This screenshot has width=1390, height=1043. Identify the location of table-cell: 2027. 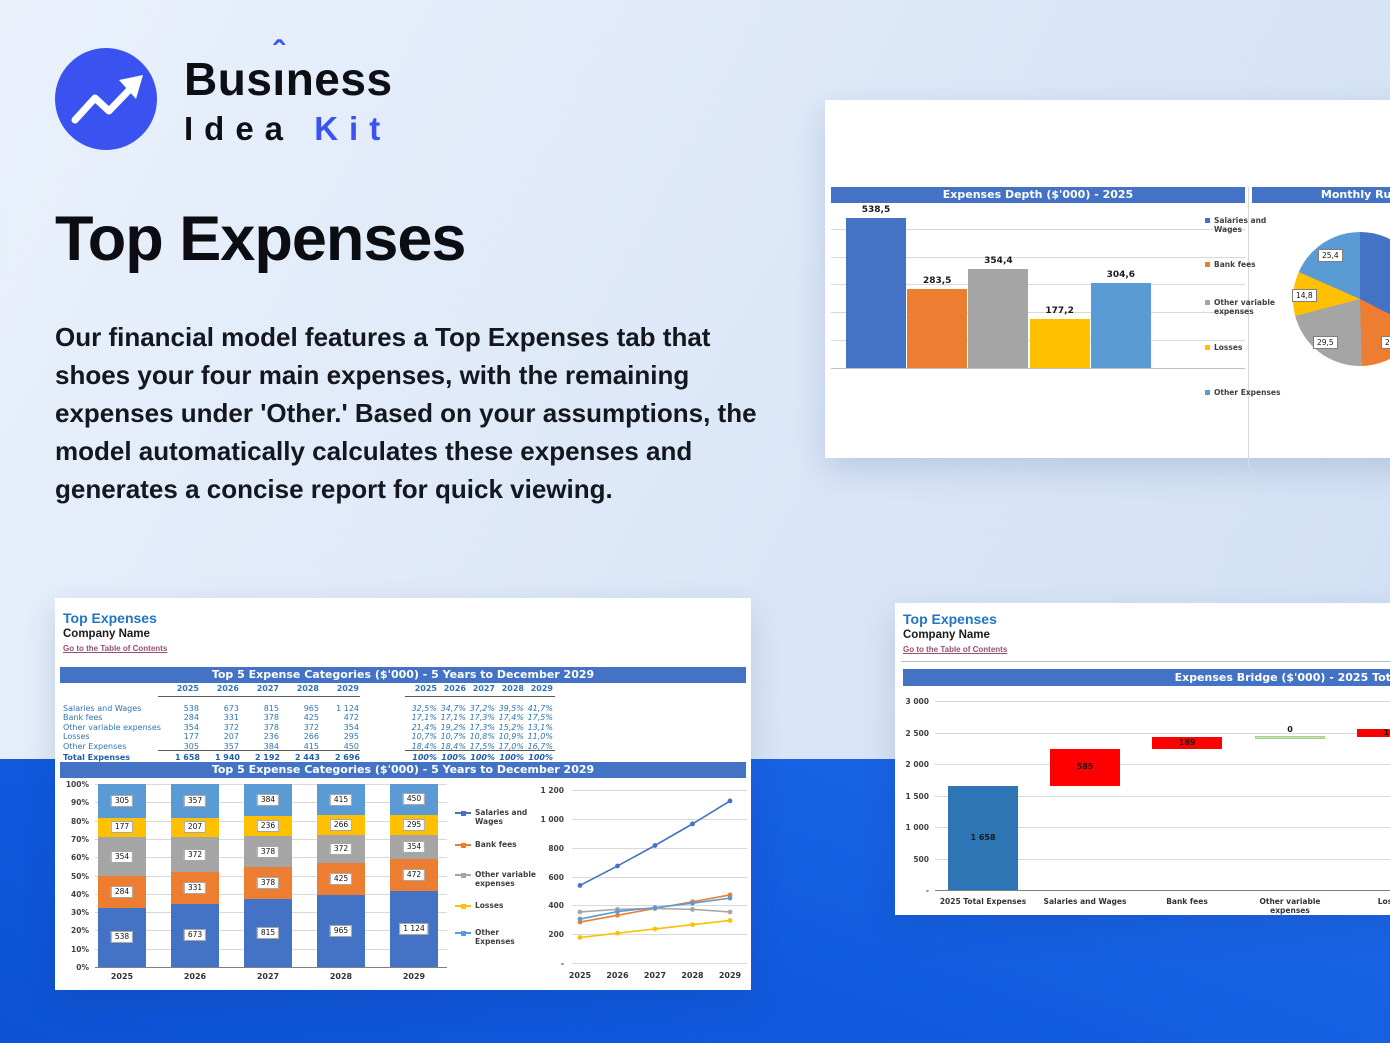
(483, 688).